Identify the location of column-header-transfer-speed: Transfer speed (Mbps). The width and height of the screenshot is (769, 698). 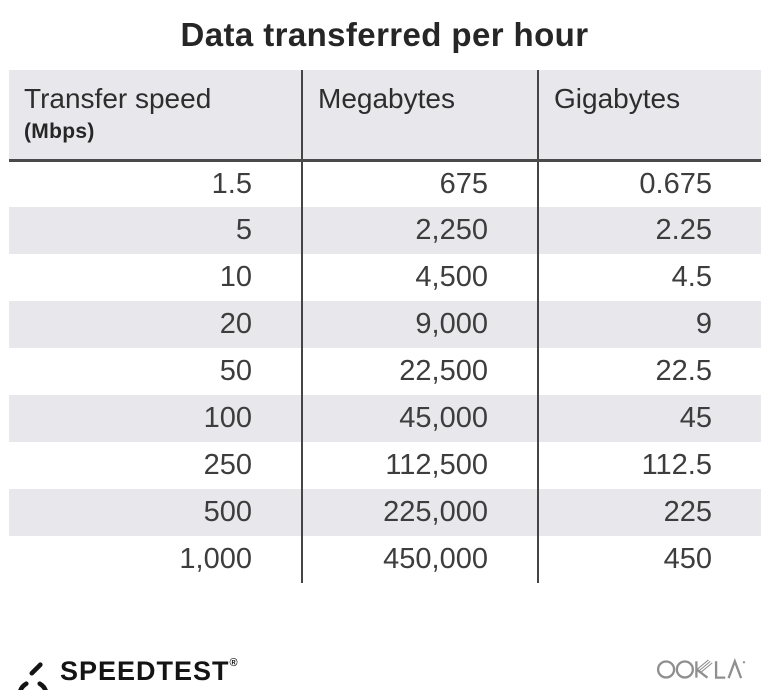
(155, 116).